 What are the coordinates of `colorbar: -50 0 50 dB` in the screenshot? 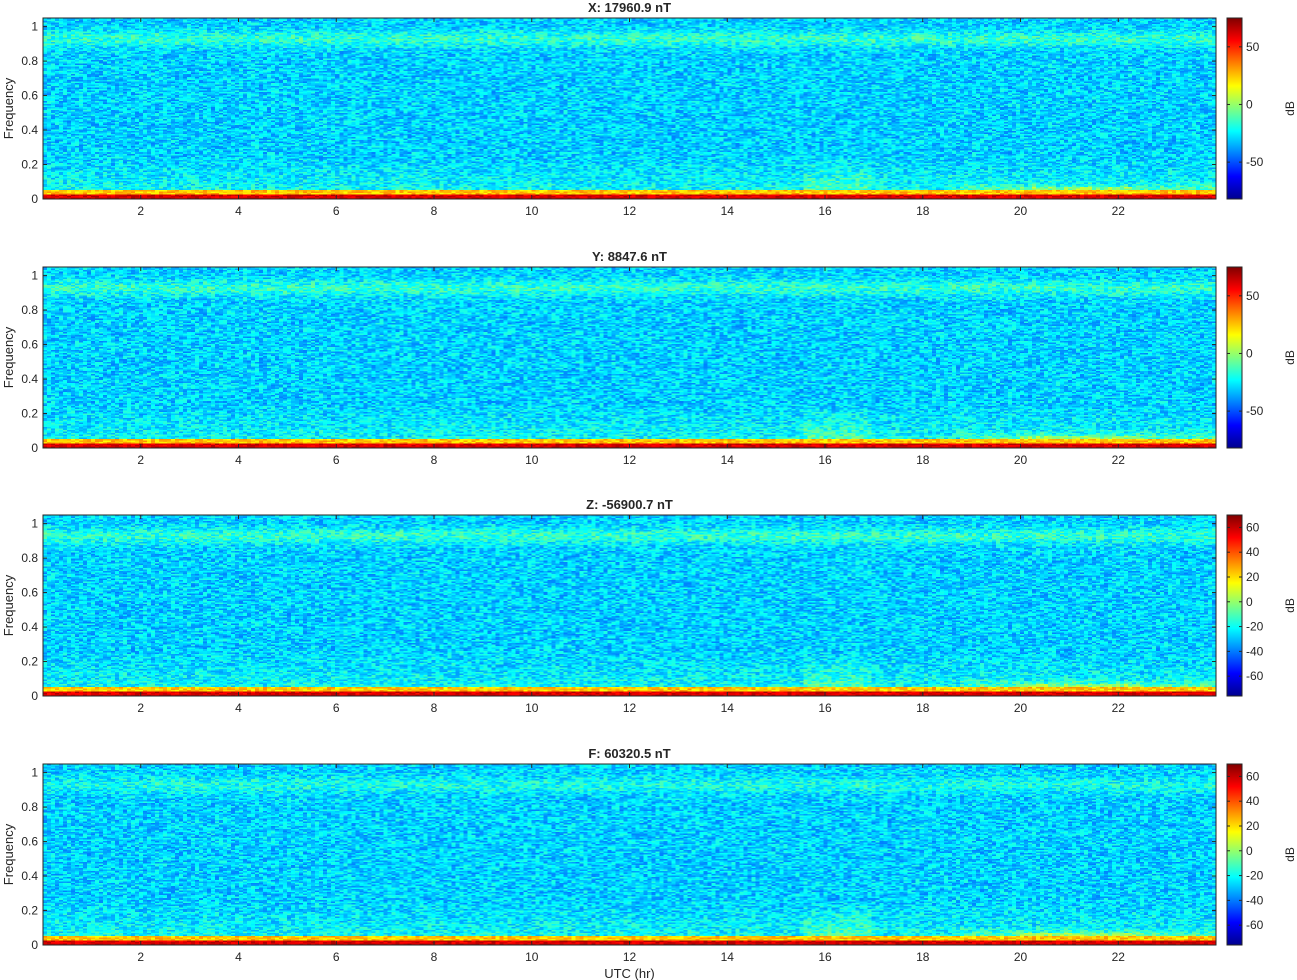 It's located at (1261, 108).